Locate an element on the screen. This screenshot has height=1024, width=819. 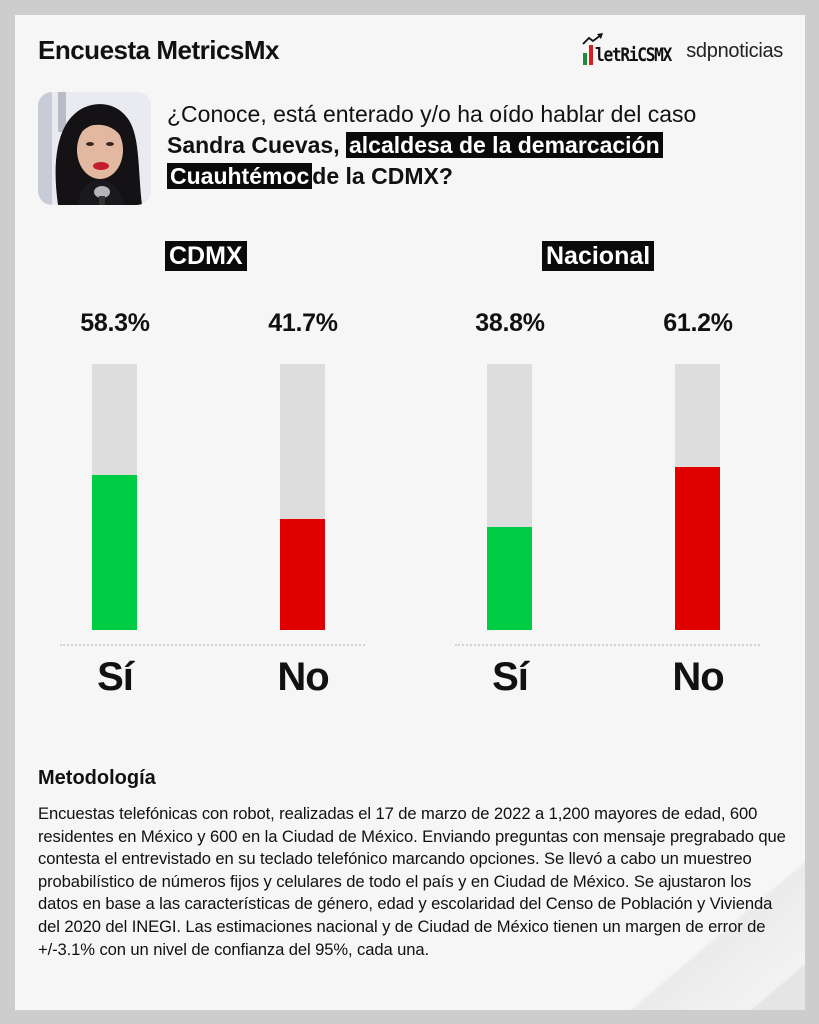
methodology-title: Metodología is located at coordinates (97, 778).